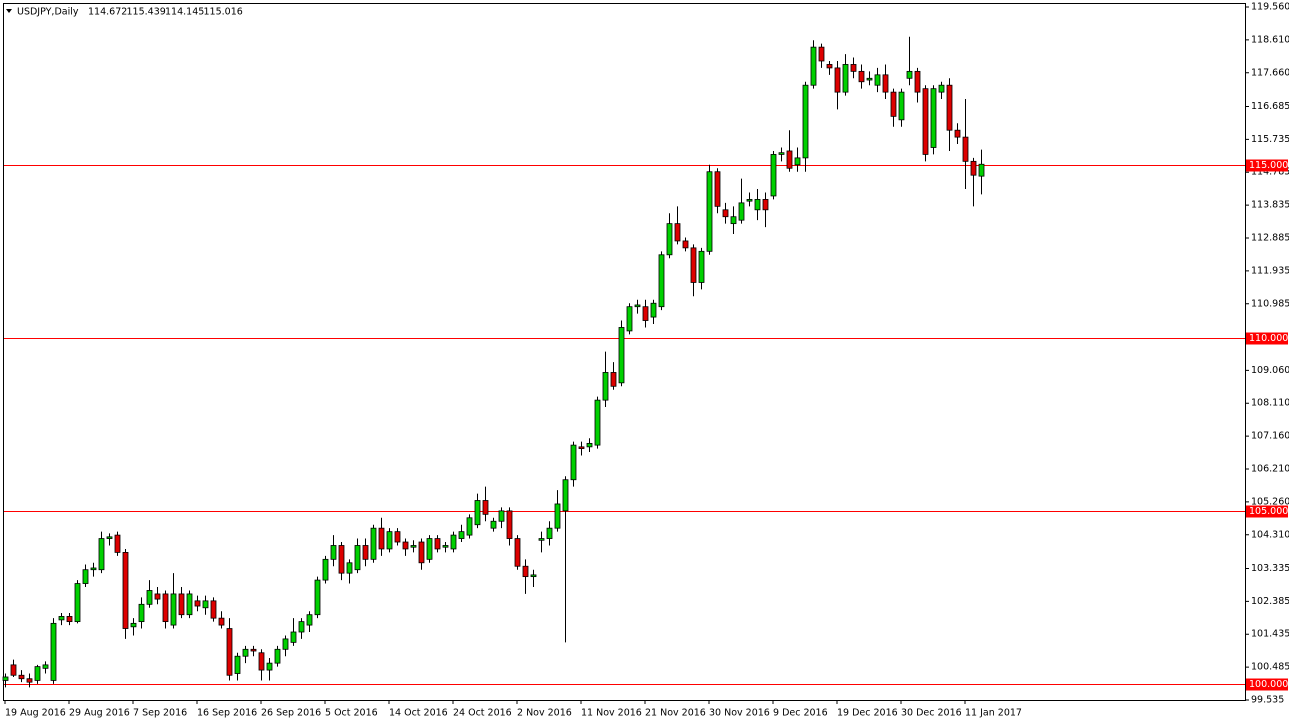  Describe the element at coordinates (160, 713) in the screenshot. I see `x-tick-label: 7 Sep 2016` at that location.